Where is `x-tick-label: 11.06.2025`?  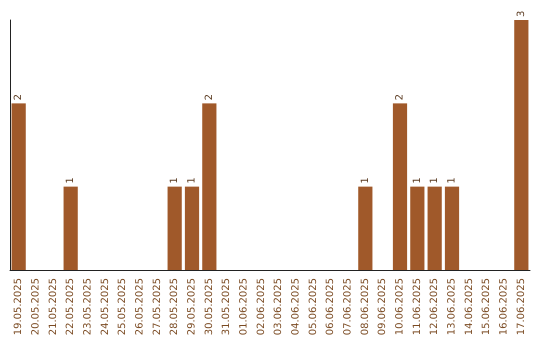 x-tick-label: 11.06.2025 is located at coordinates (417, 307).